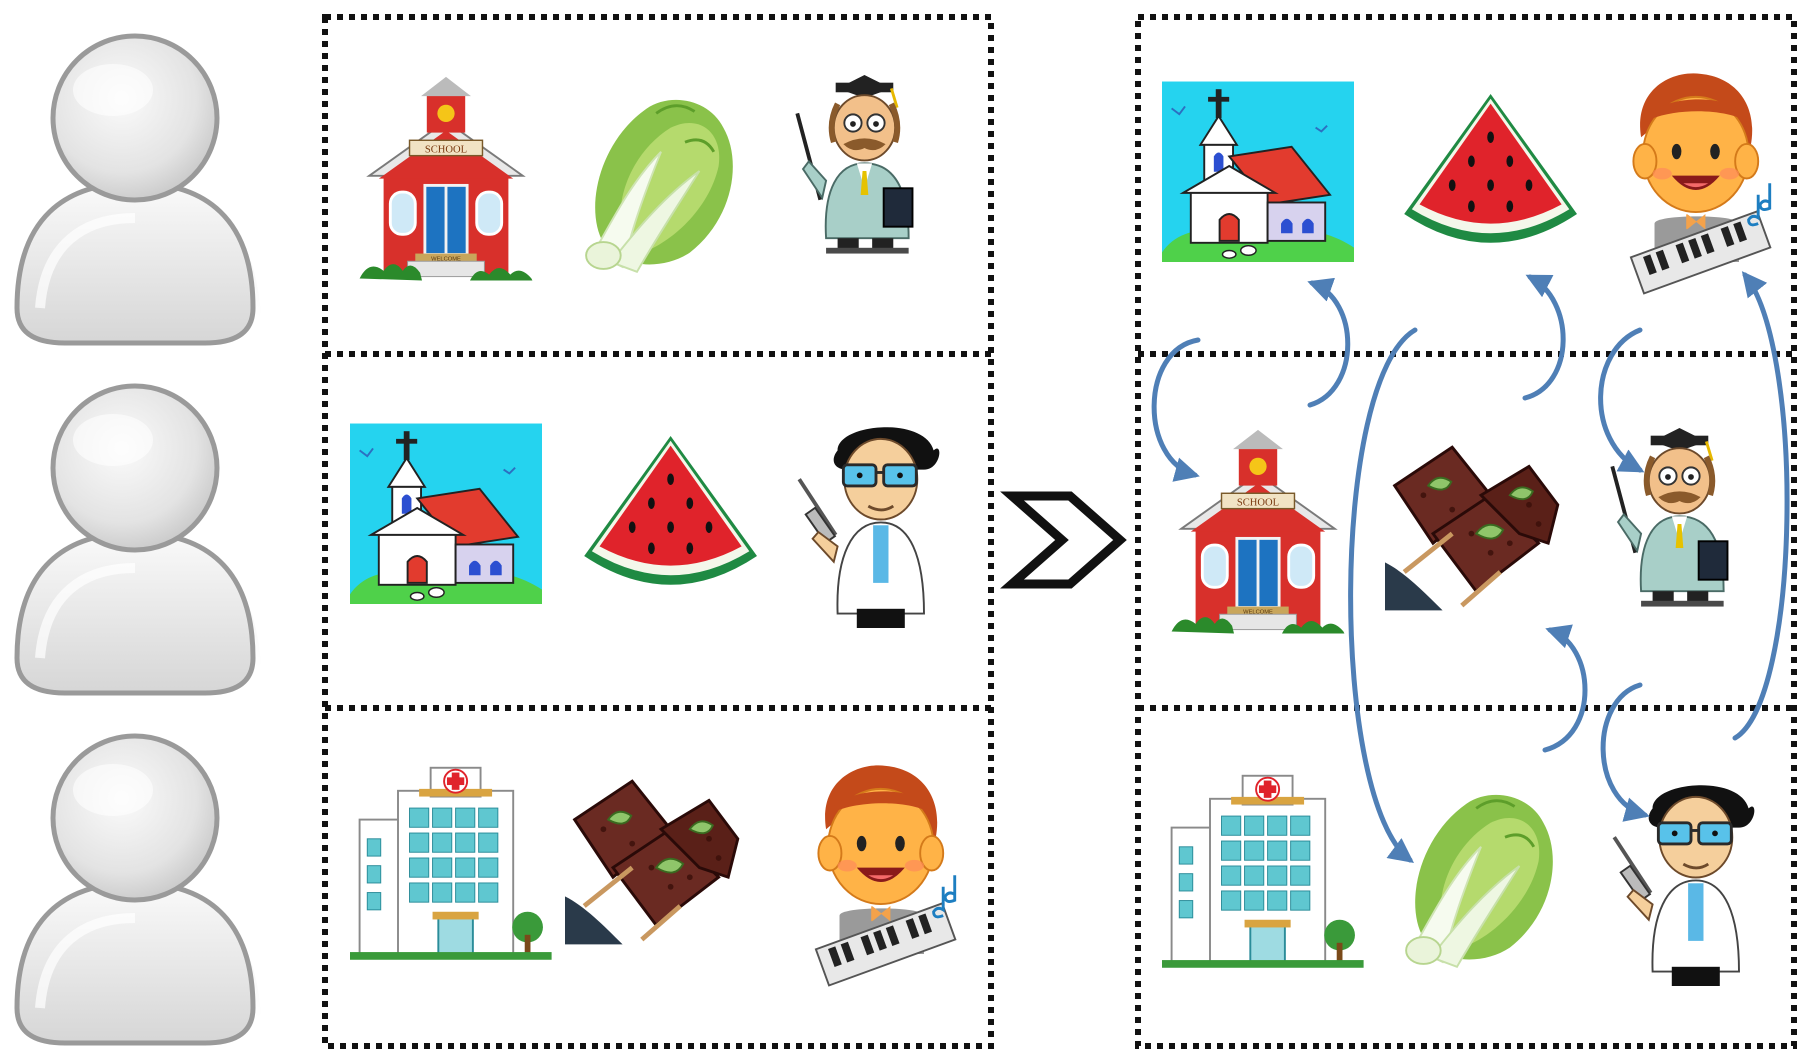 The image size is (1805, 1061). What do you see at coordinates (1625, 752) in the screenshot?
I see `swap-arrow-doctor` at bounding box center [1625, 752].